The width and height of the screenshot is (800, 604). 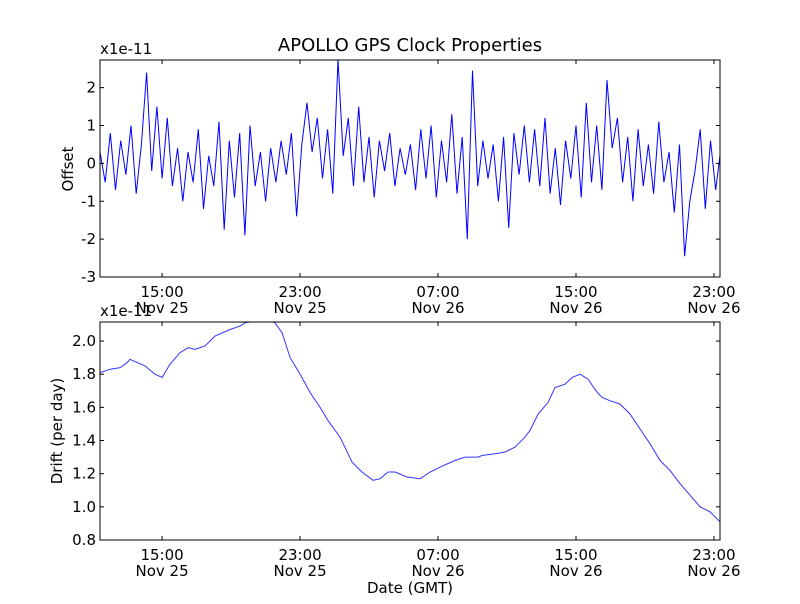 What do you see at coordinates (84, 507) in the screenshot?
I see `drift-ytick-label: 1.0` at bounding box center [84, 507].